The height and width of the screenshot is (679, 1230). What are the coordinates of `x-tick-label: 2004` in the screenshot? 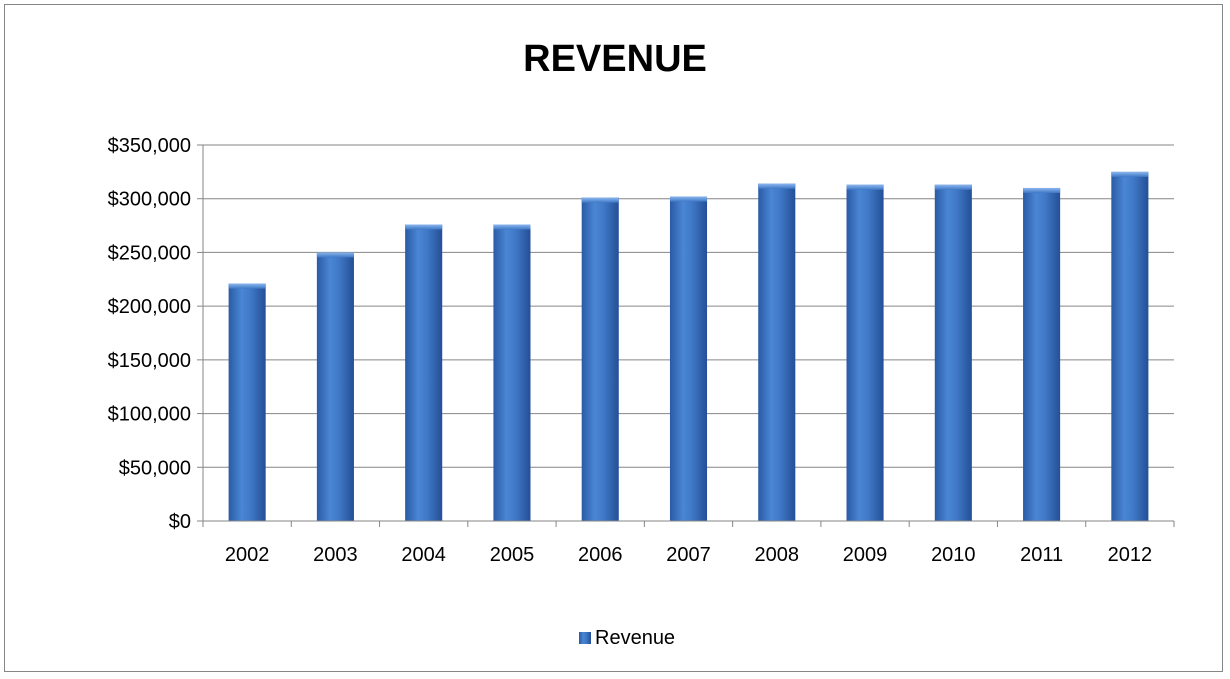 It's located at (423, 555).